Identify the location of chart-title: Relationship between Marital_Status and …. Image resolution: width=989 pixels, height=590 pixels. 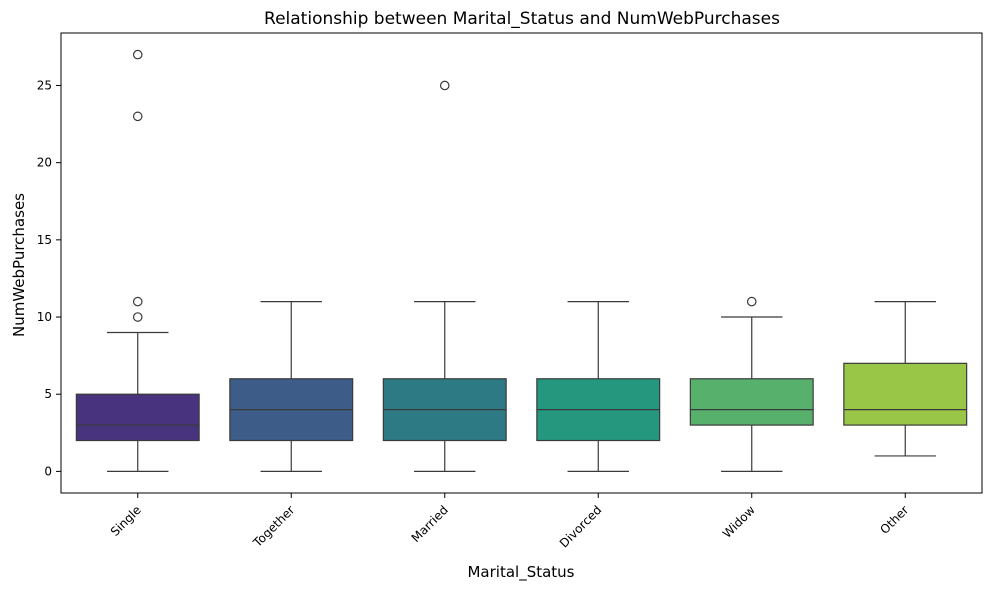
(522, 19).